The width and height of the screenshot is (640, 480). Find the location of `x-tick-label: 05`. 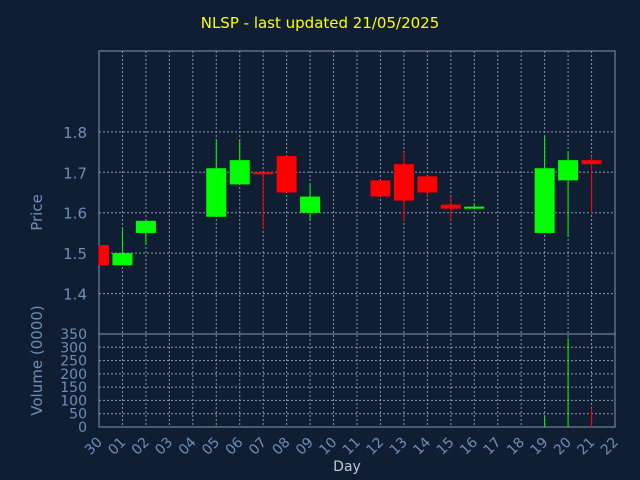

x-tick-label: 05 is located at coordinates (211, 447).